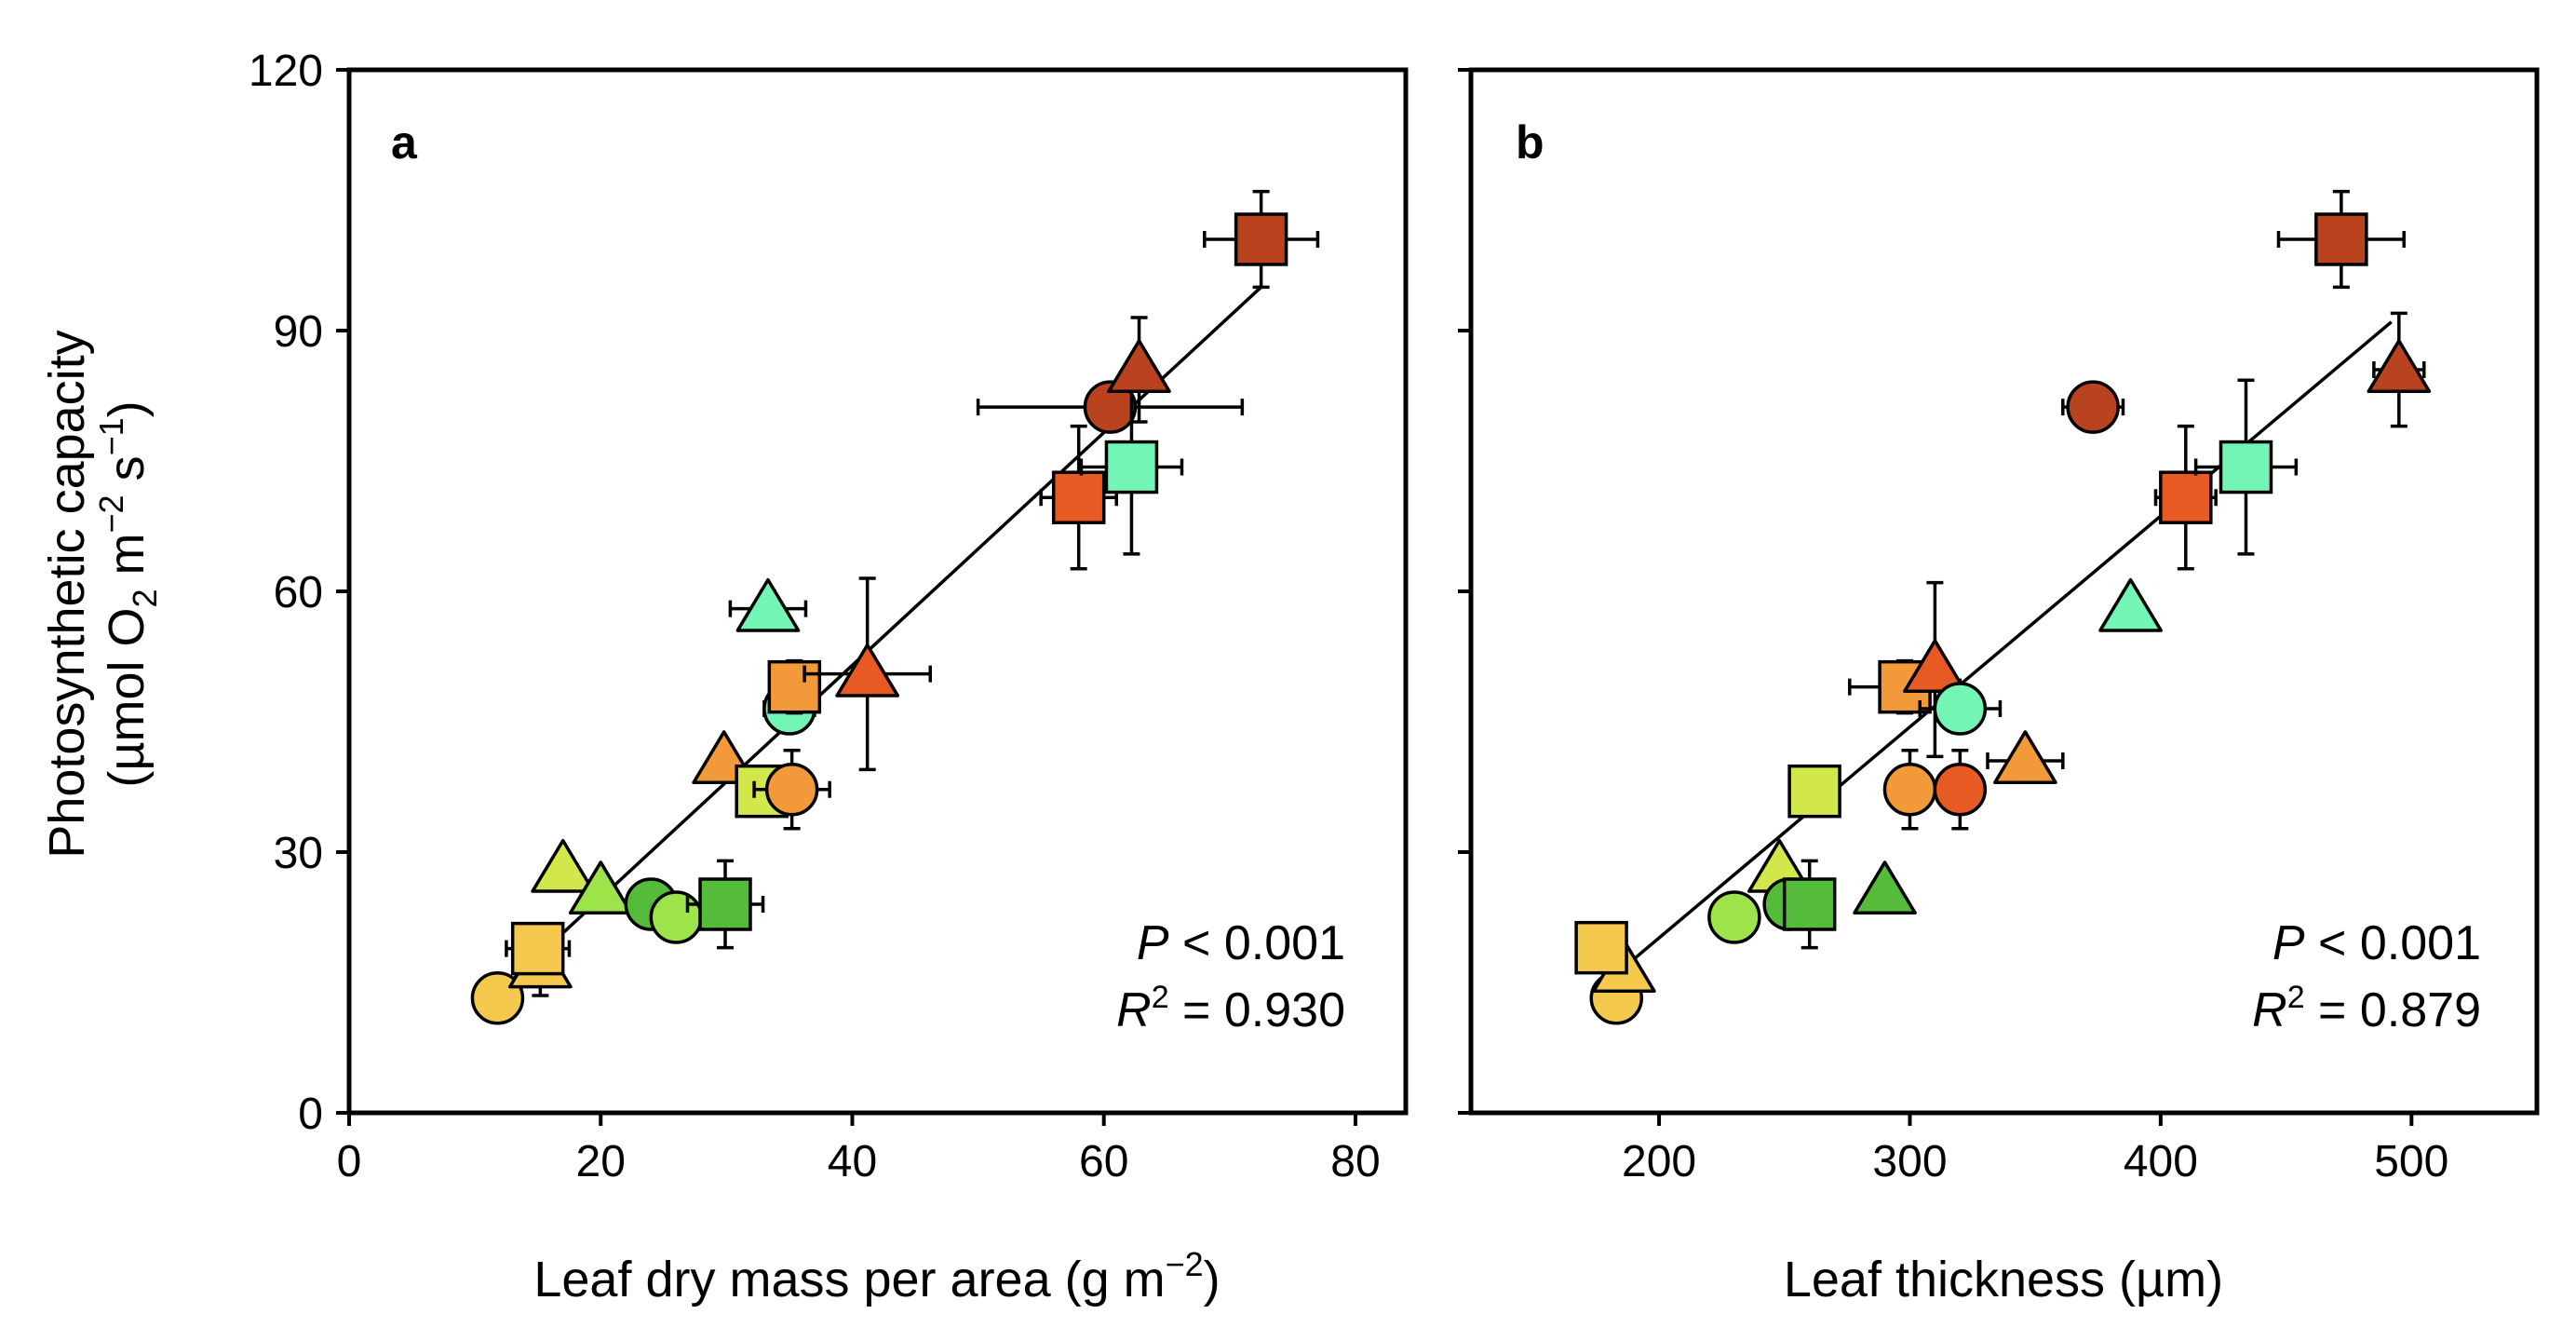  What do you see at coordinates (1530, 142) in the screenshot?
I see `panel-b-label: b` at bounding box center [1530, 142].